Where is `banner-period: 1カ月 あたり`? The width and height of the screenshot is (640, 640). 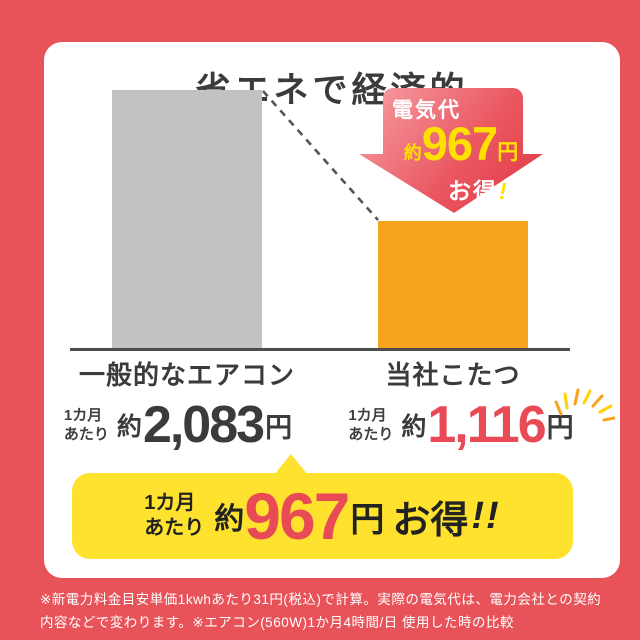
banner-period: 1カ月 あたり is located at coordinates (174, 515).